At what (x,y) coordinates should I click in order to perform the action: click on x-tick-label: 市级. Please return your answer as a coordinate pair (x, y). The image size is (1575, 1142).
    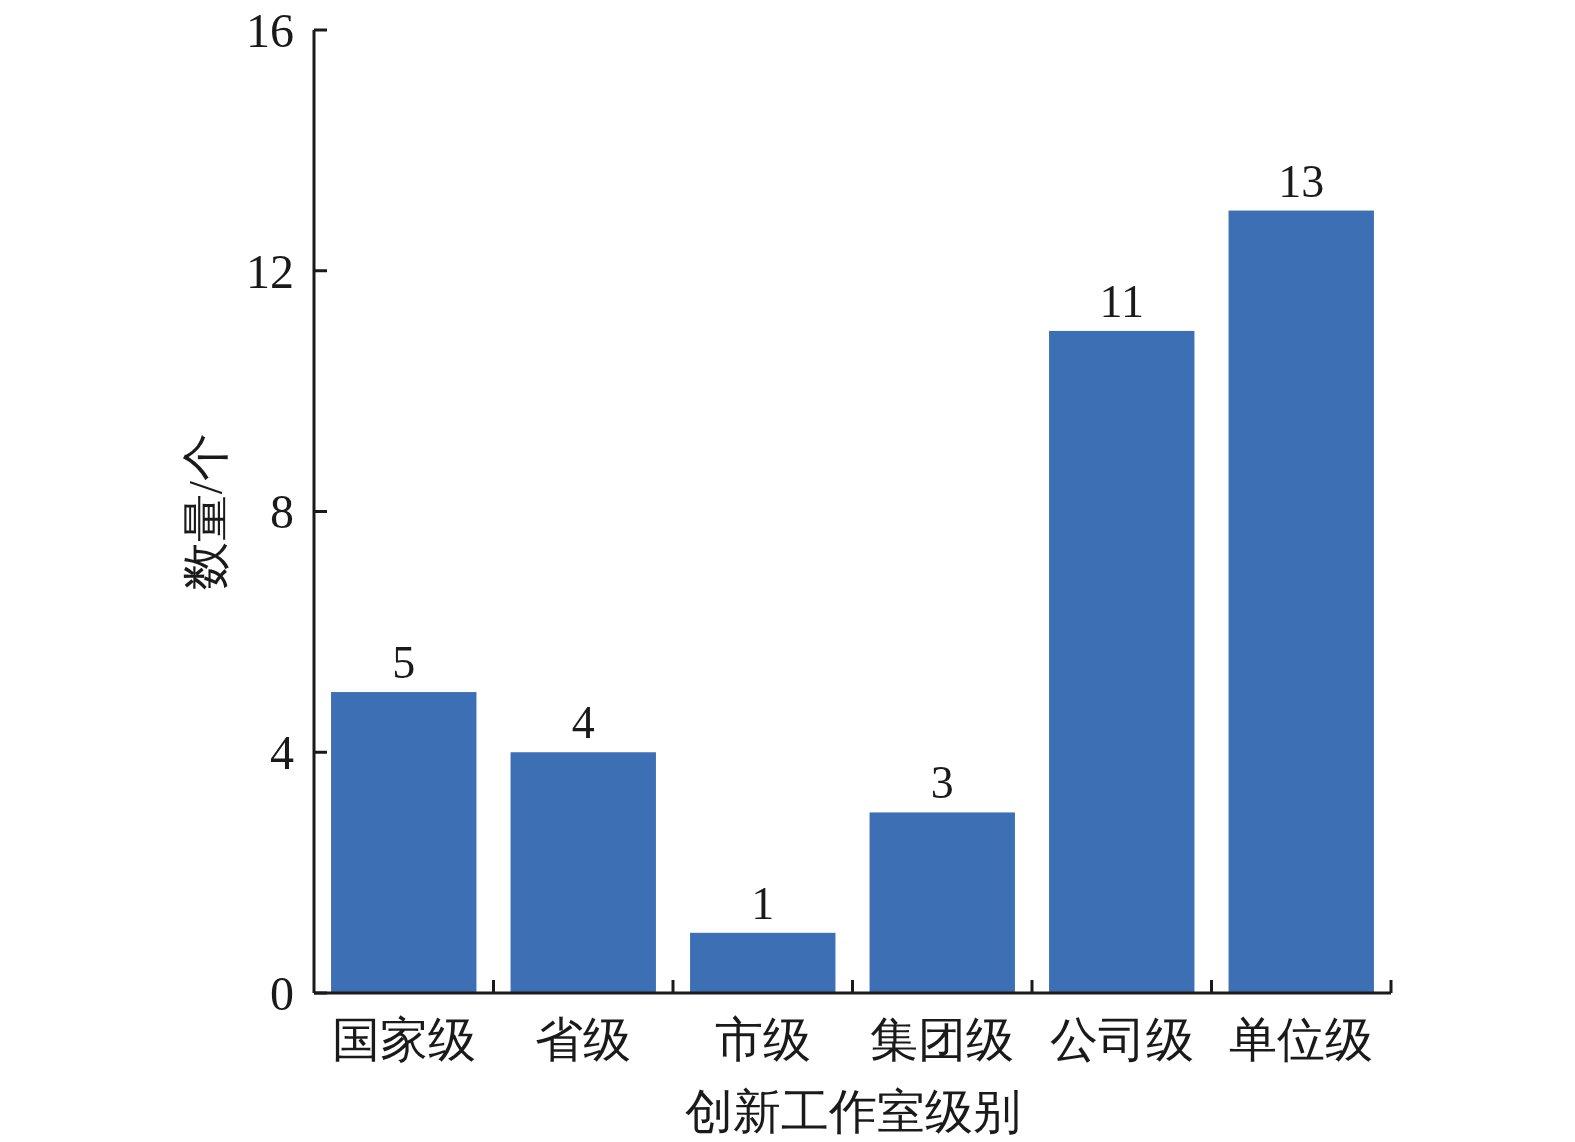
    Looking at the image, I should click on (762, 1039).